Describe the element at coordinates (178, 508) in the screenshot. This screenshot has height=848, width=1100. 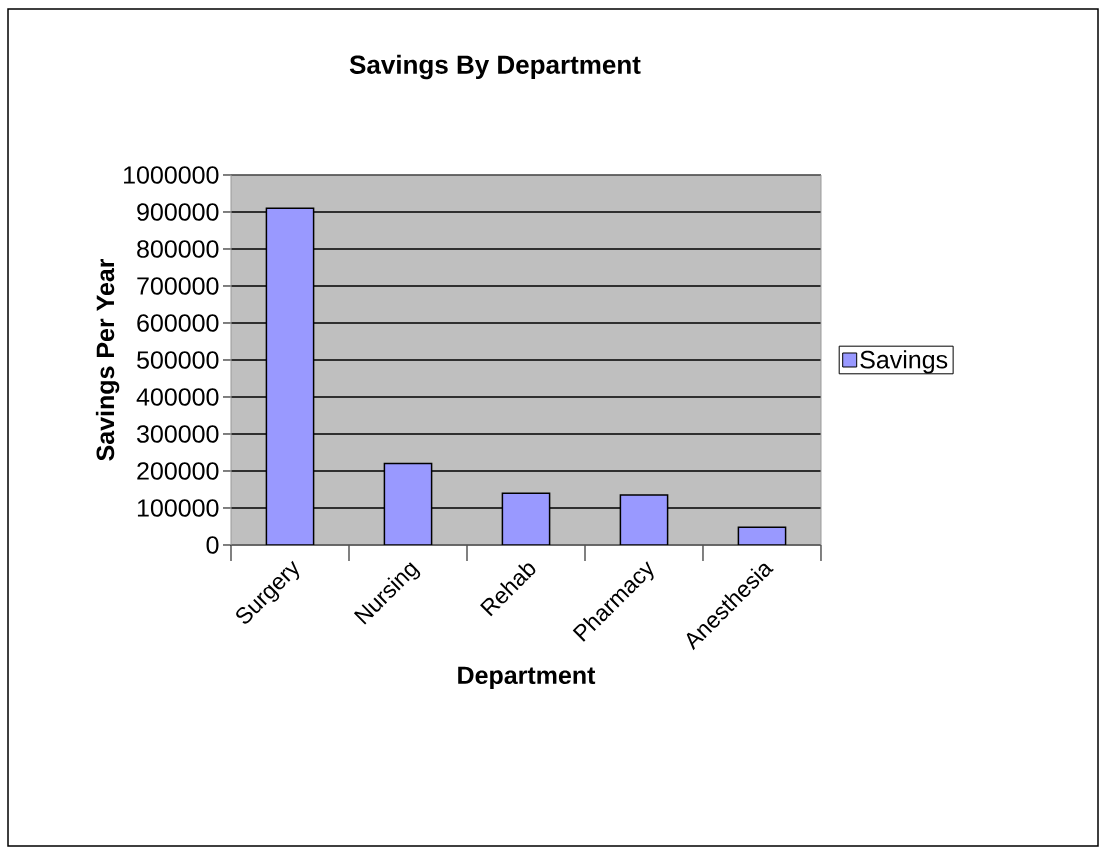
I see `y-tick-label: 100000` at that location.